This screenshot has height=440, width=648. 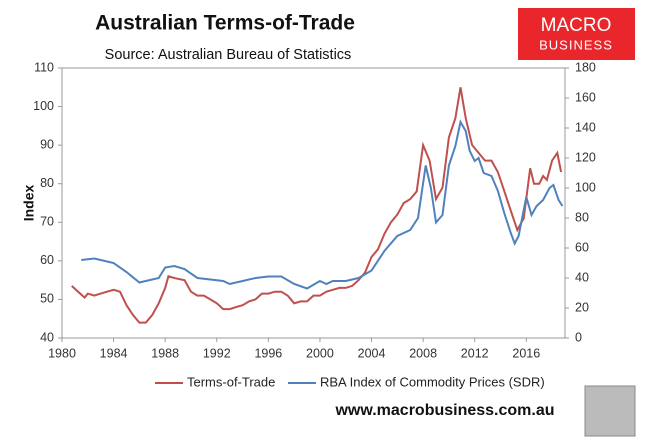 I want to click on y2-tick-label: 40, so click(x=582, y=277).